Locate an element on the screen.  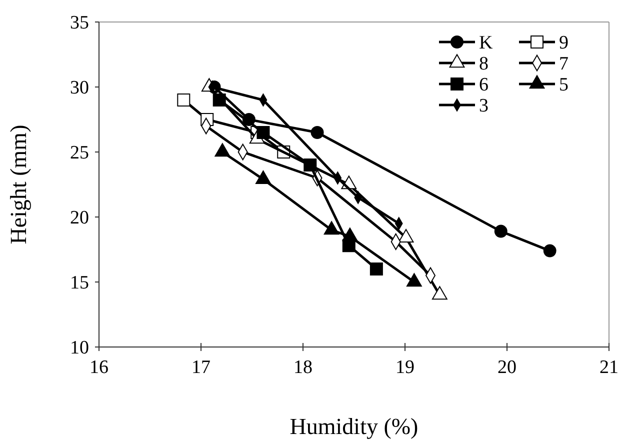
y-tick-label: 35 is located at coordinates (79, 23).